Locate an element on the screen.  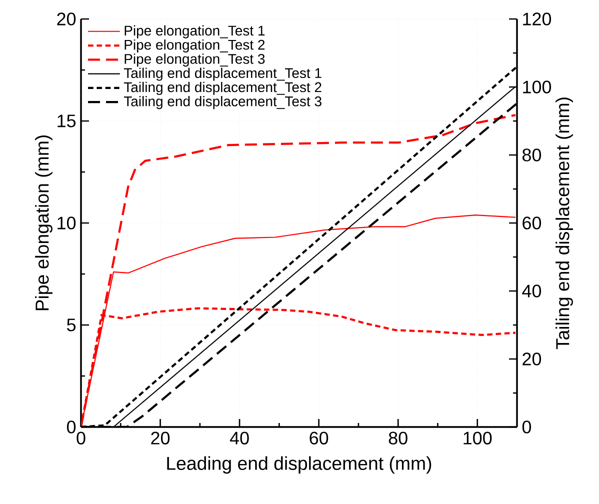
legend-label: Pipe elongation_Test 3 is located at coordinates (194, 60).